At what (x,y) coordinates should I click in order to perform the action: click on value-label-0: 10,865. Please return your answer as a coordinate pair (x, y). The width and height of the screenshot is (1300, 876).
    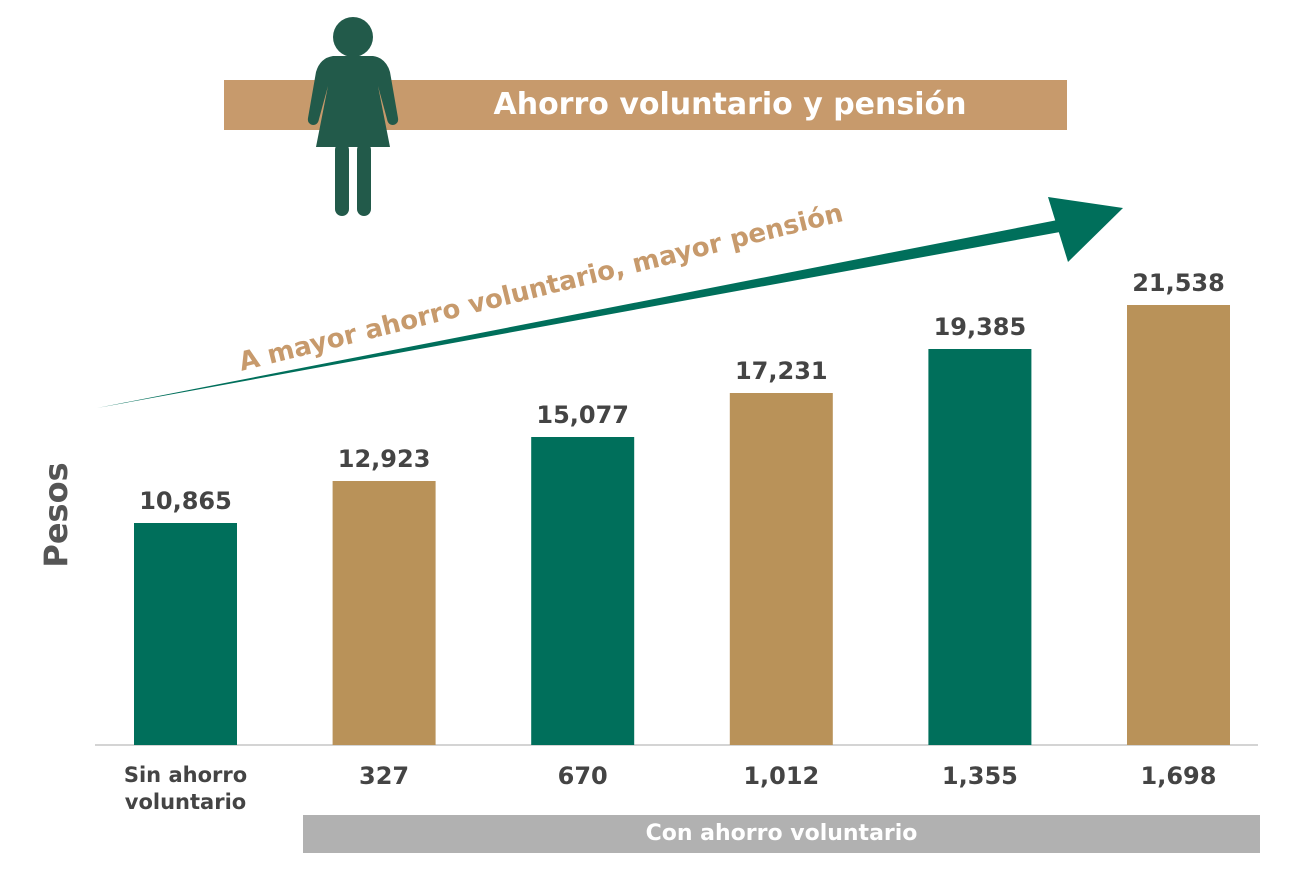
    Looking at the image, I should click on (185, 501).